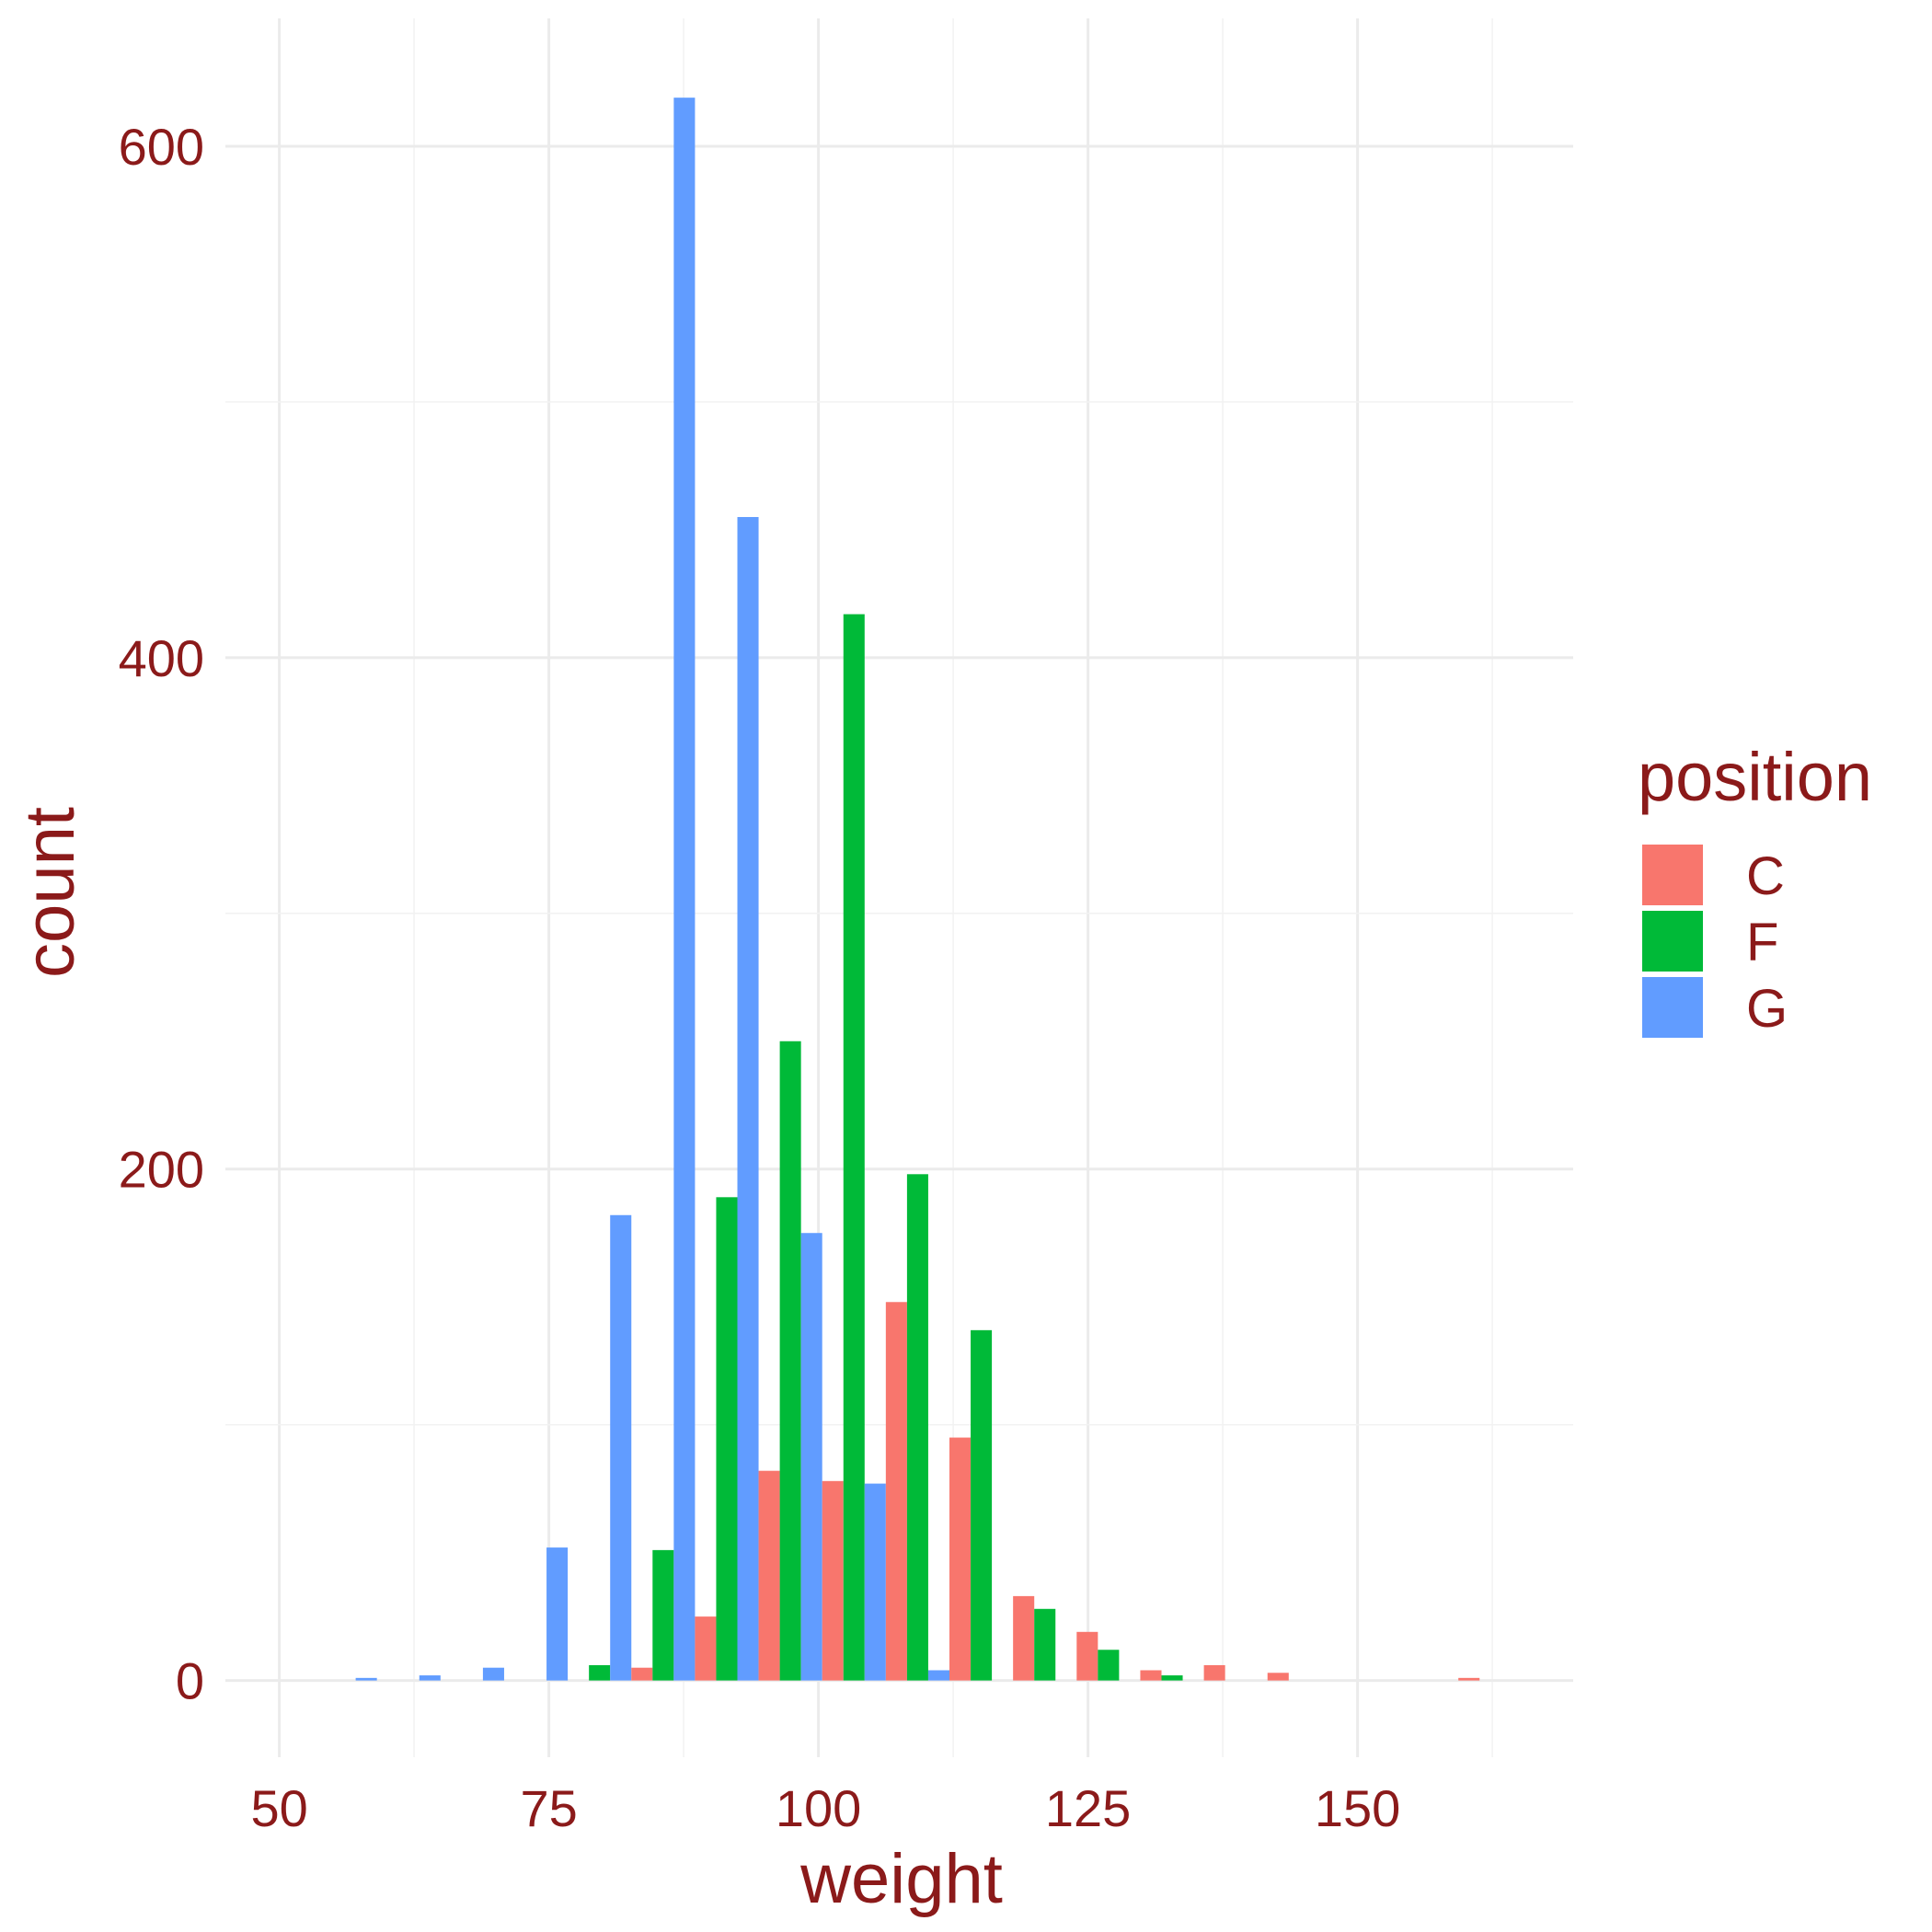  What do you see at coordinates (901, 1879) in the screenshot?
I see `x-axis-title: weight` at bounding box center [901, 1879].